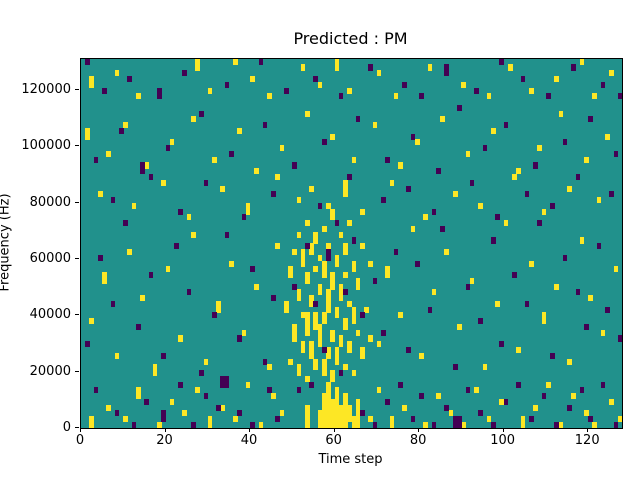 The image size is (640, 480). I want to click on x-tick-label: 40, so click(249, 440).